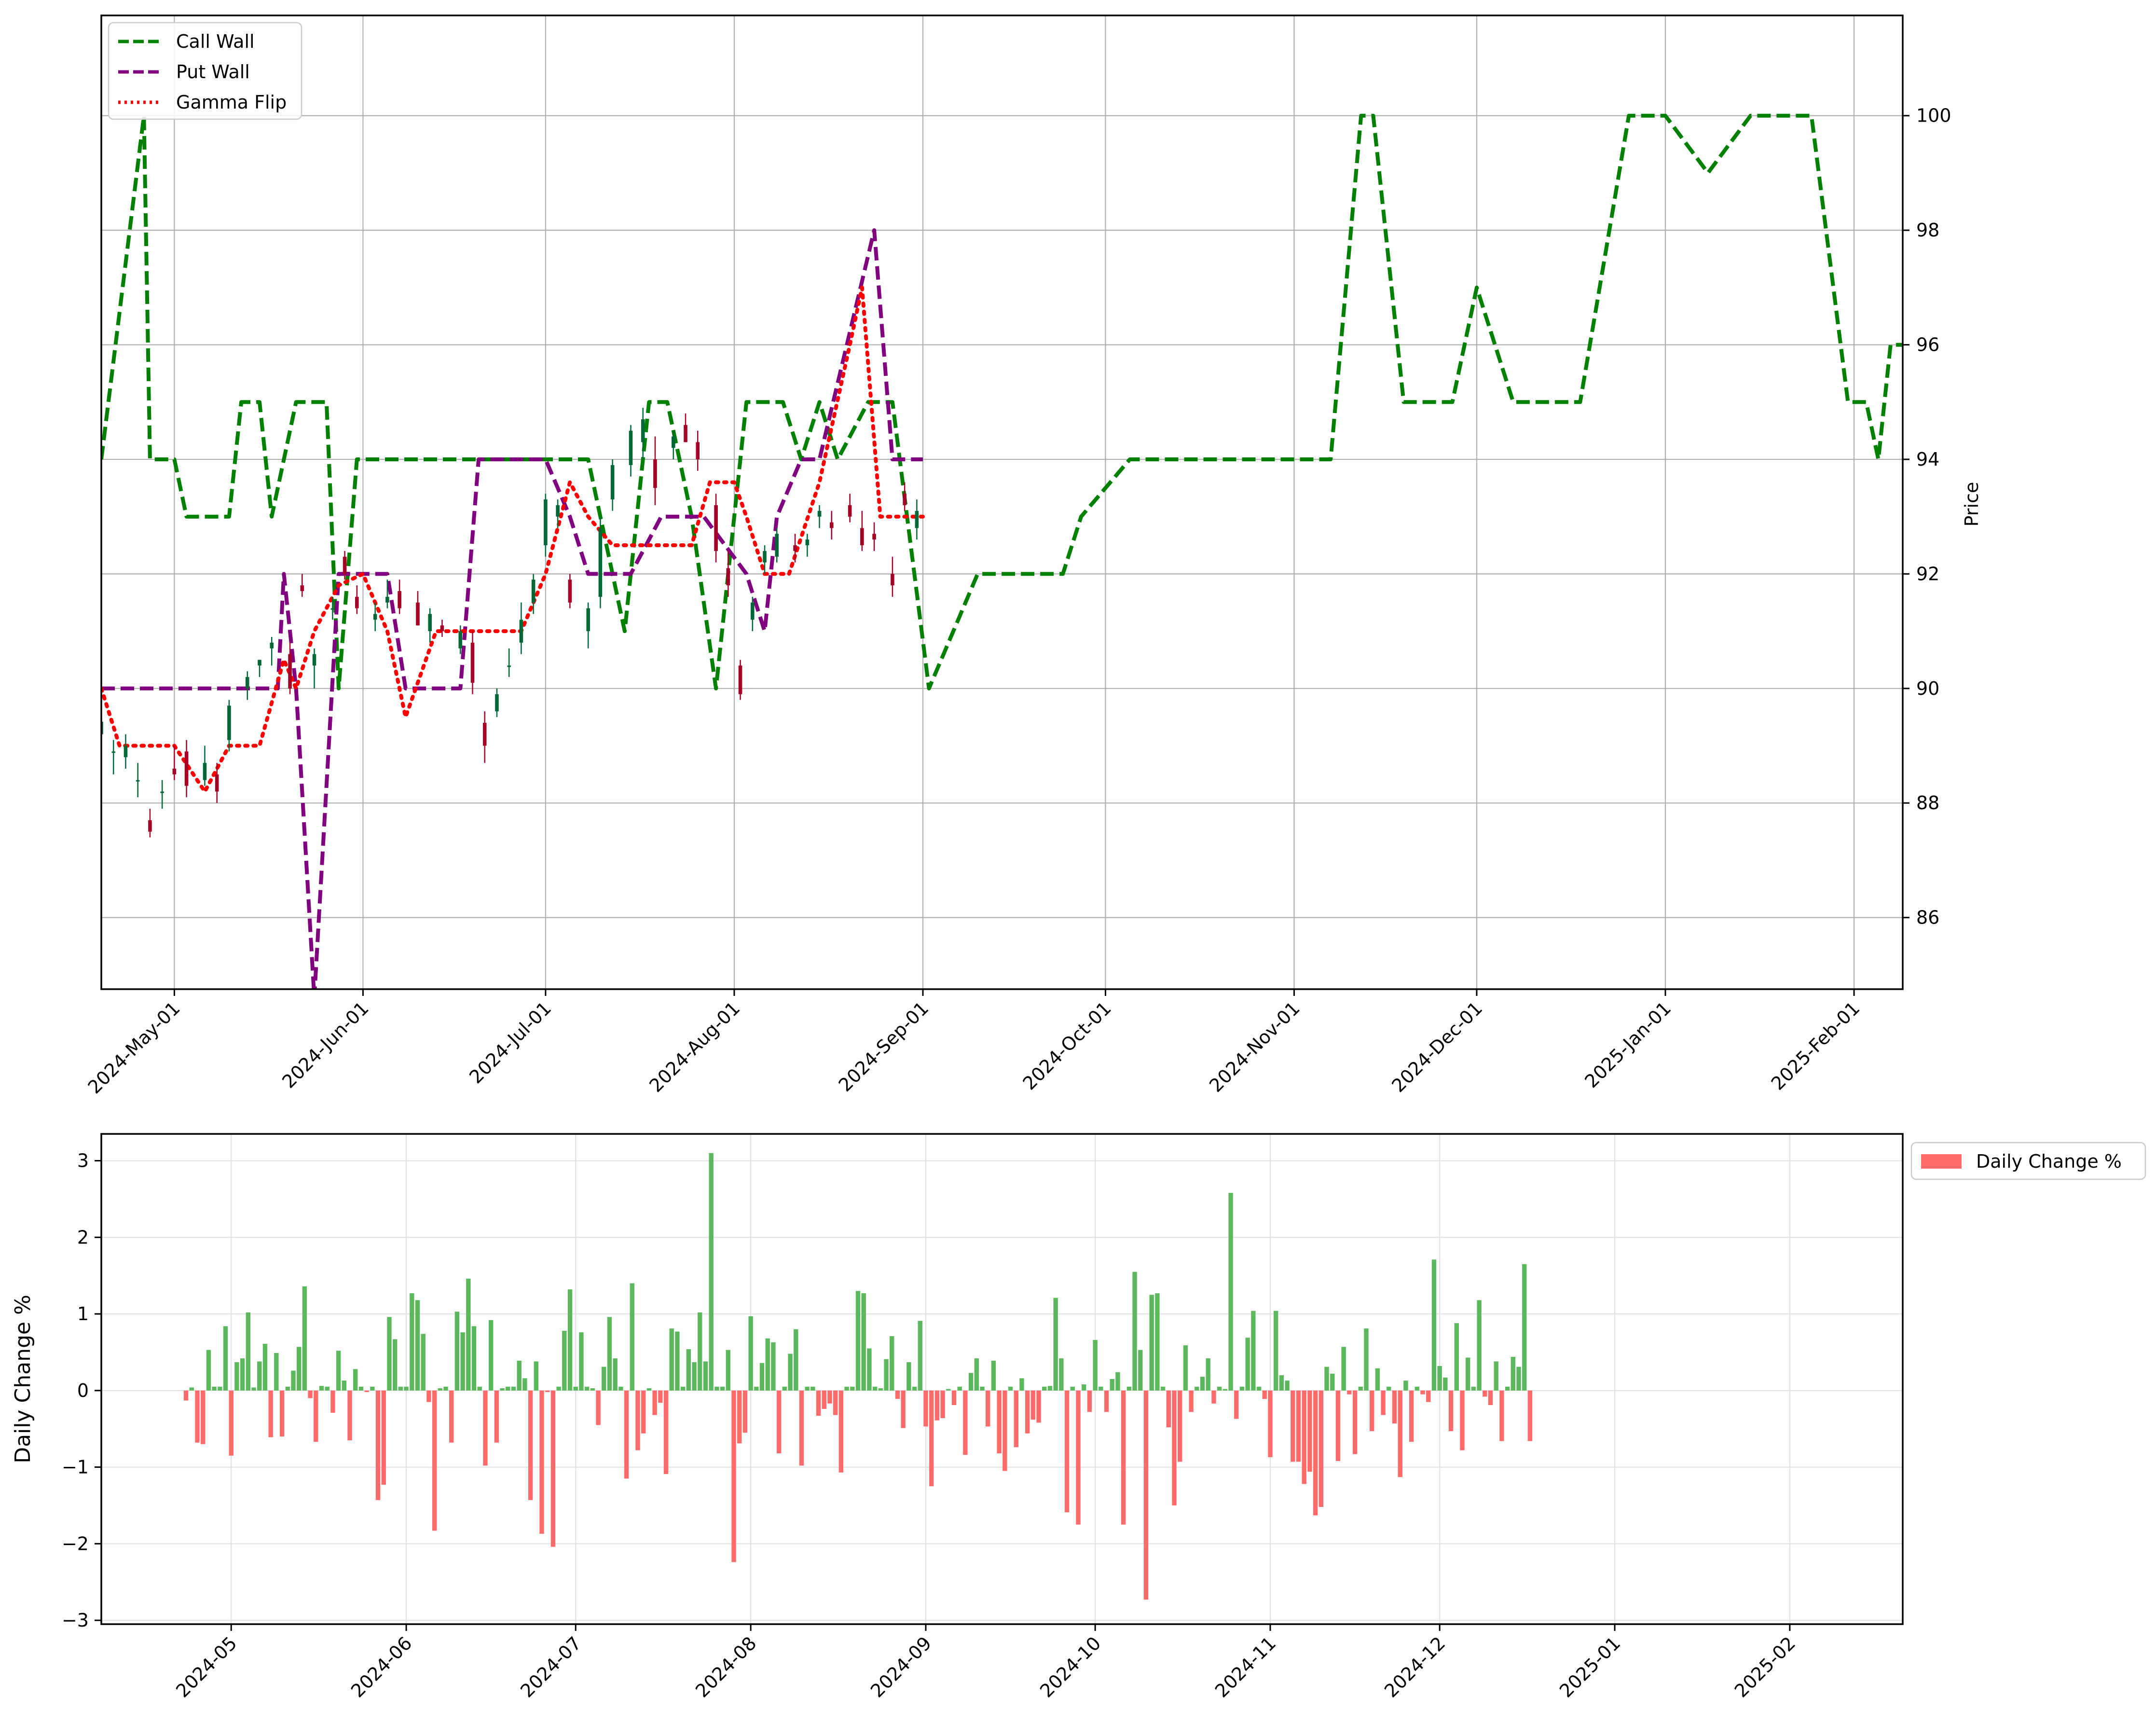 This screenshot has height=1725, width=2156. I want to click on legend-label-call-wall: Call Wall, so click(215, 41).